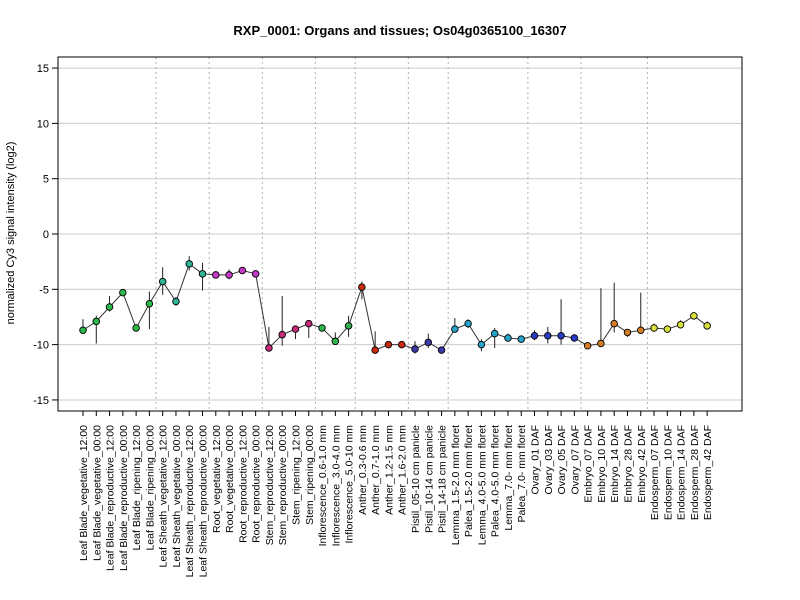 The width and height of the screenshot is (800, 600). Describe the element at coordinates (615, 464) in the screenshot. I see `x-tick-label: Embryo_14 DAF` at that location.